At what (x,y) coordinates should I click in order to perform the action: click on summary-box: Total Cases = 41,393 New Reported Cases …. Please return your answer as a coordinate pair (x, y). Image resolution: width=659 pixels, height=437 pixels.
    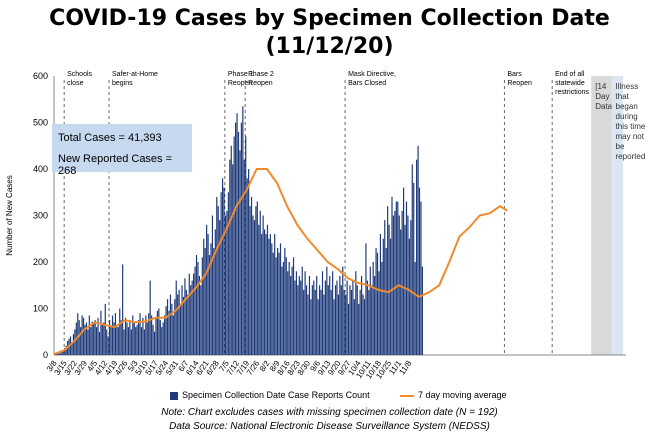
    Looking at the image, I should click on (122, 150).